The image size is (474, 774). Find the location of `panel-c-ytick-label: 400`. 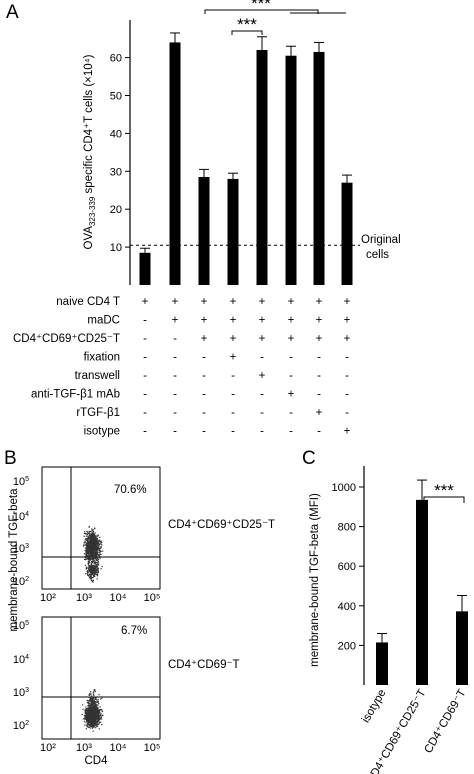

panel-c-ytick-label: 400 is located at coordinates (347, 607).